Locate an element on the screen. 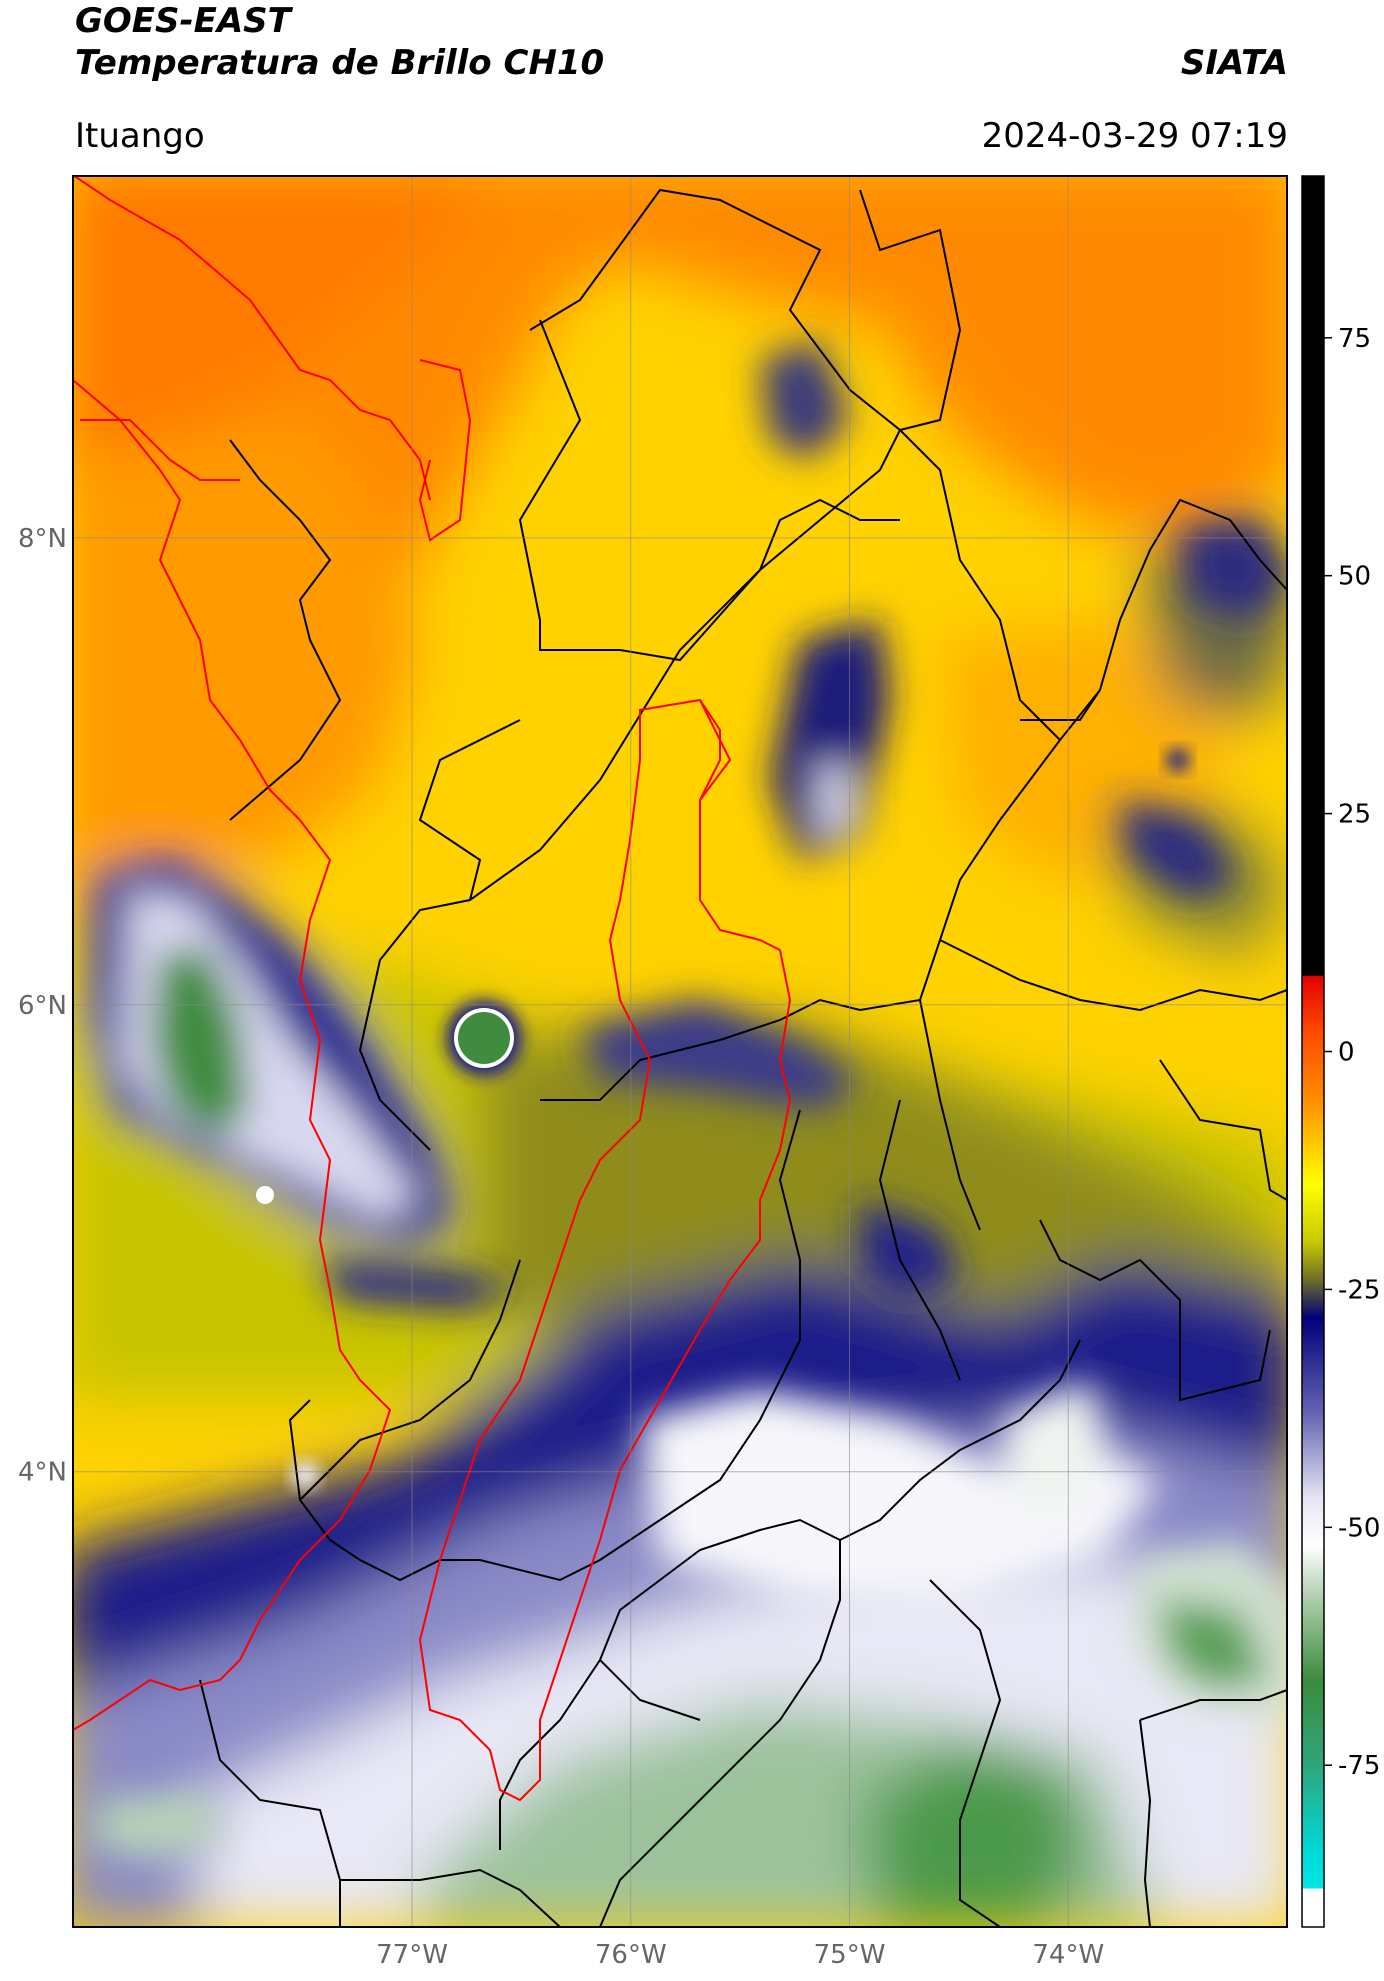 This screenshot has height=1981, width=1384. colorbar-tick-label: -25 is located at coordinates (1359, 1290).